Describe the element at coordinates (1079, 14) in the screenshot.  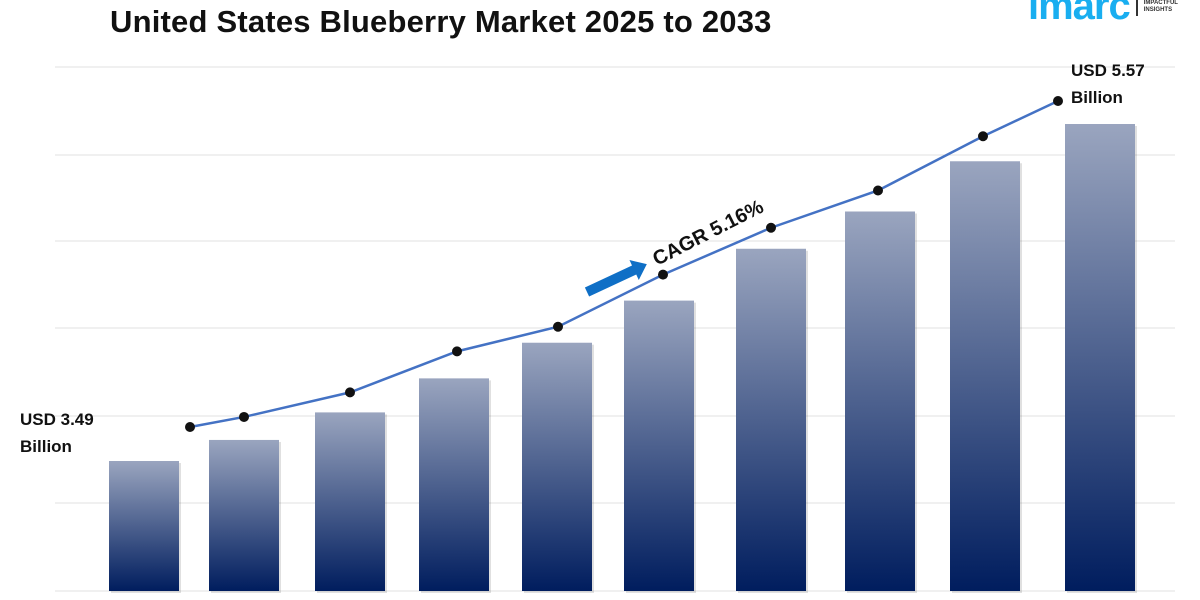
I see `logo-word: imarc` at that location.